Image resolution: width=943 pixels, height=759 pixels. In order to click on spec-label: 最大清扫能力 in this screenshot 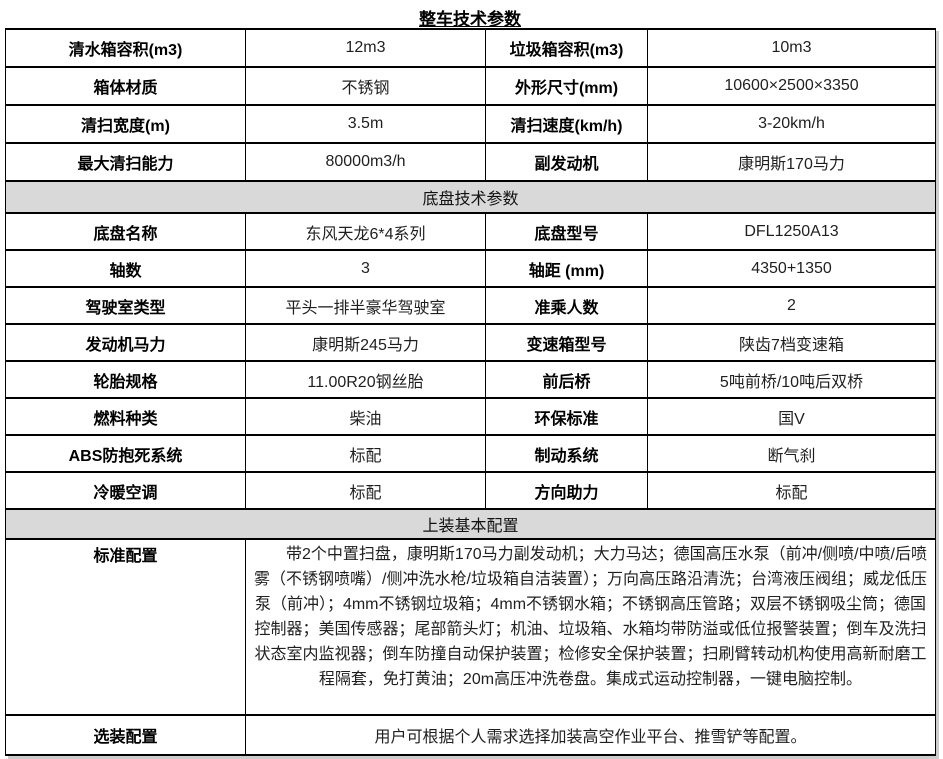, I will do `click(125, 162)`.